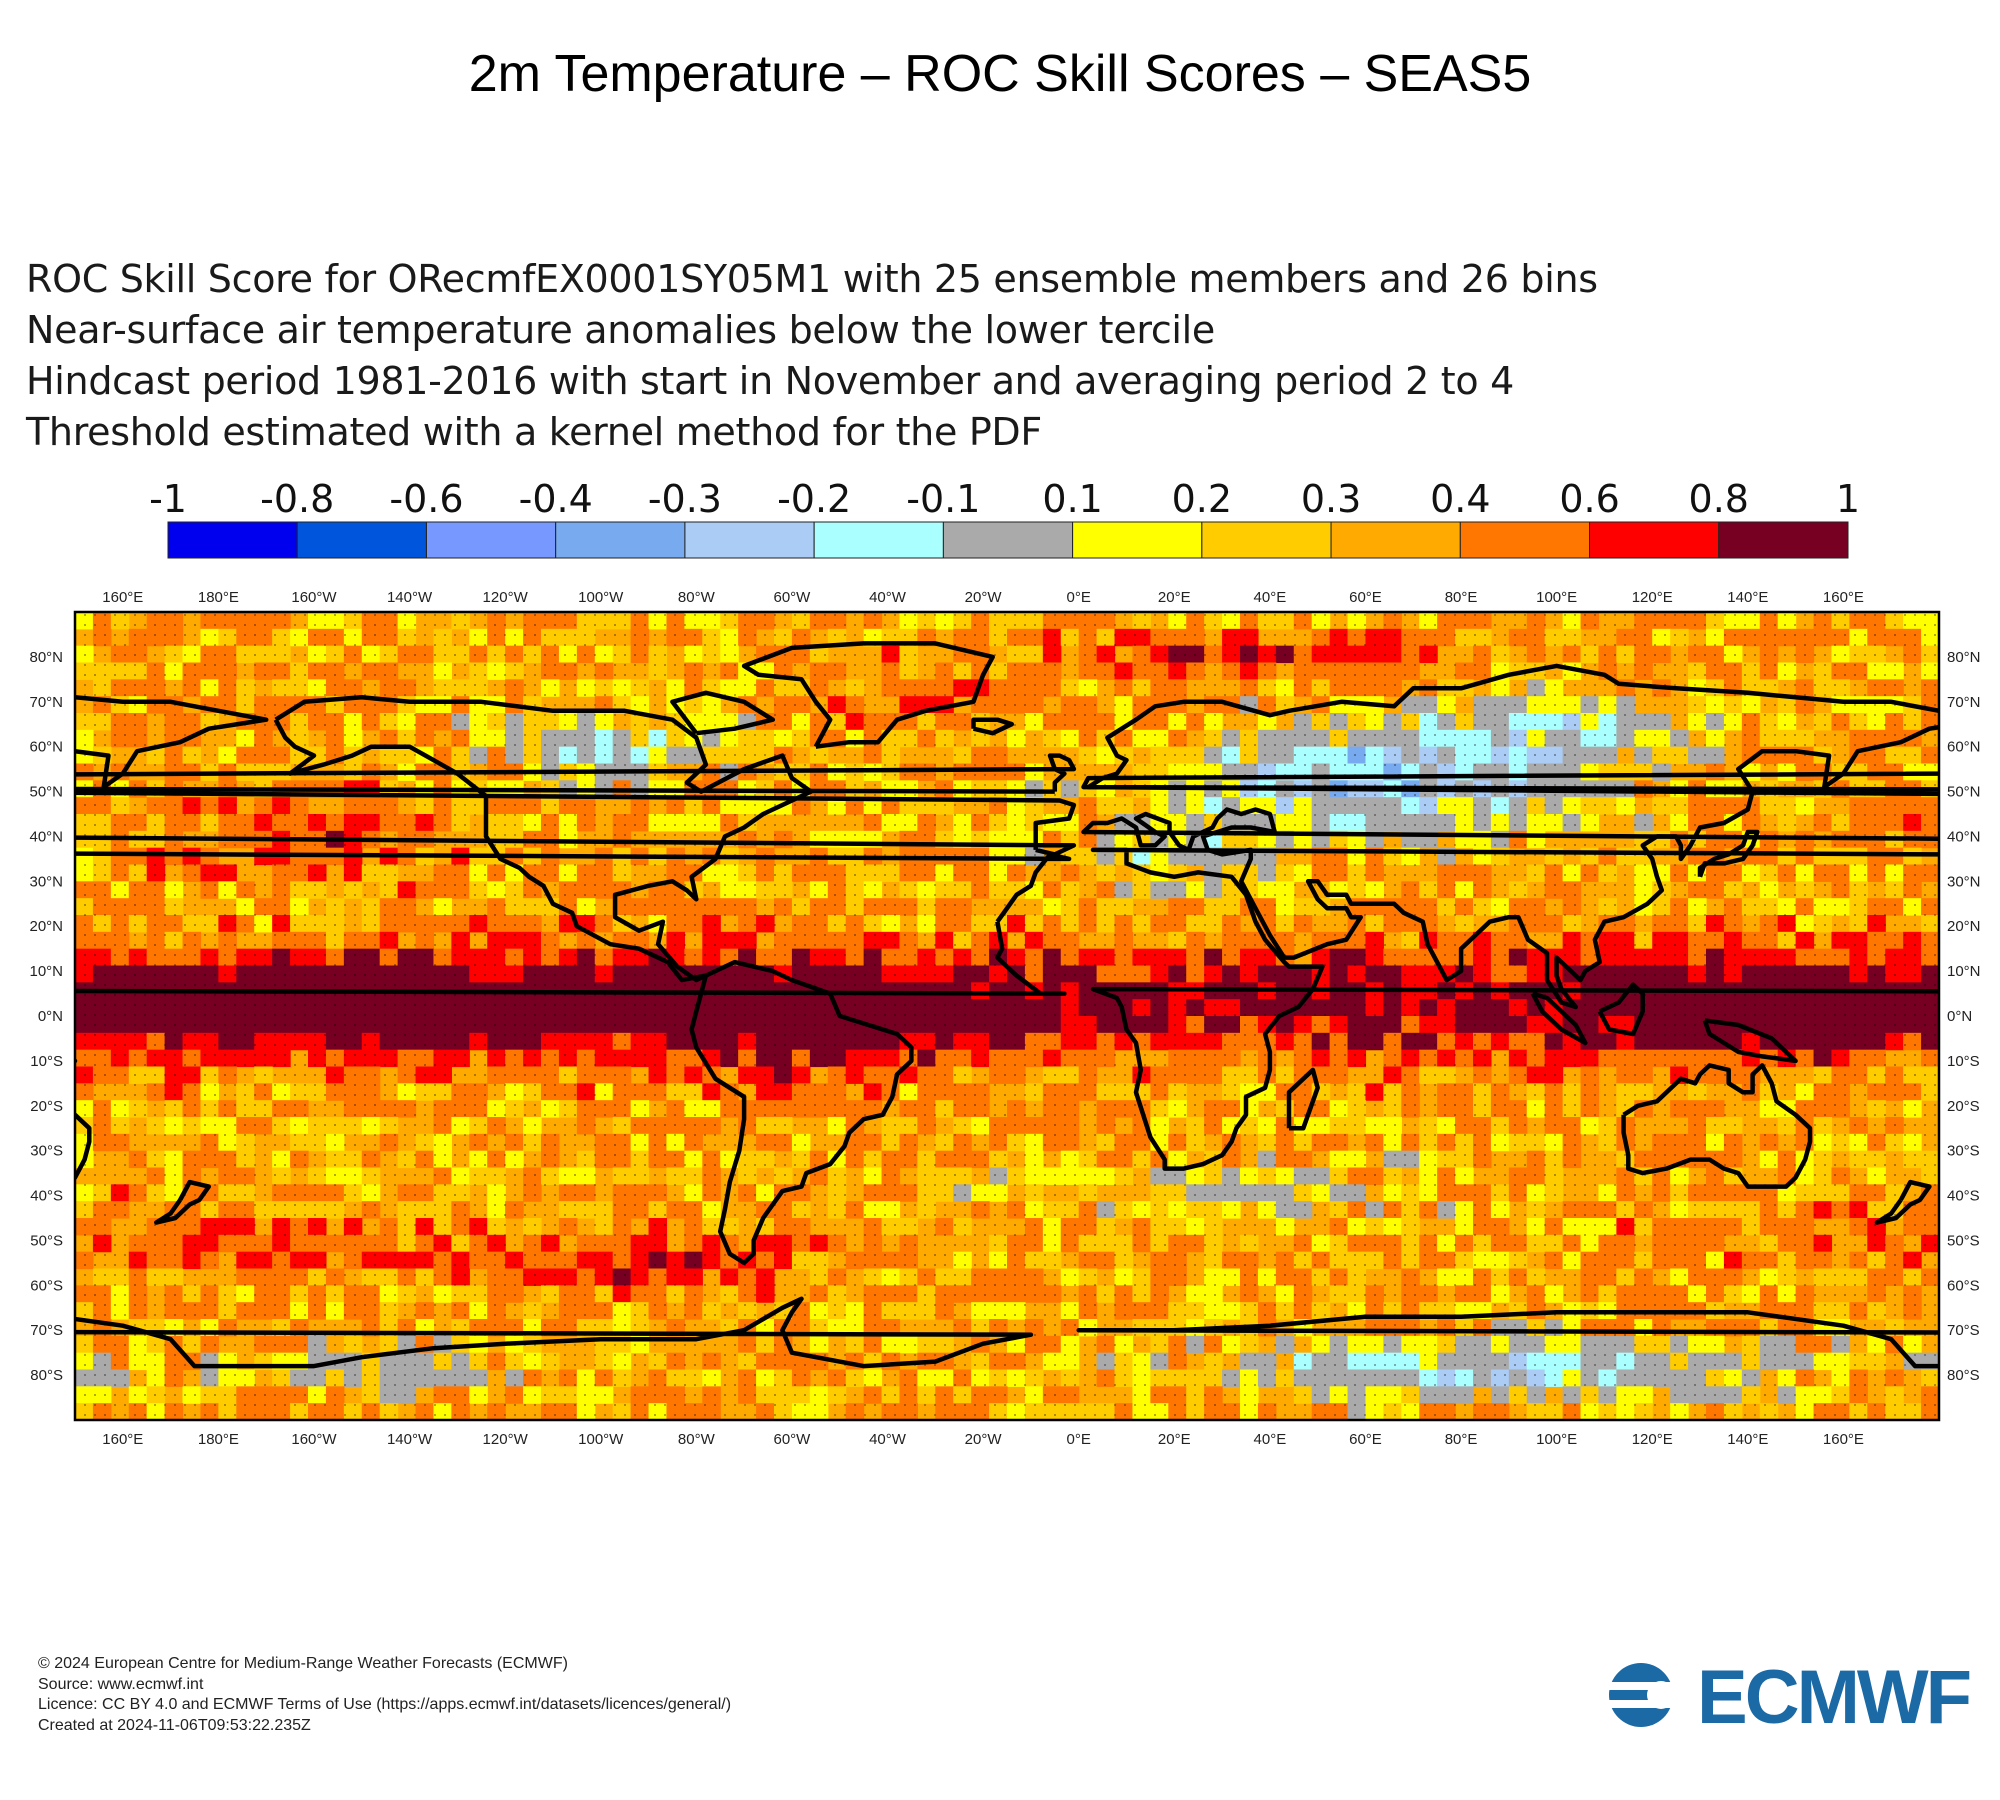 Image resolution: width=2000 pixels, height=1800 pixels. What do you see at coordinates (984, 597) in the screenshot?
I see `lon-label-top: 20°W` at bounding box center [984, 597].